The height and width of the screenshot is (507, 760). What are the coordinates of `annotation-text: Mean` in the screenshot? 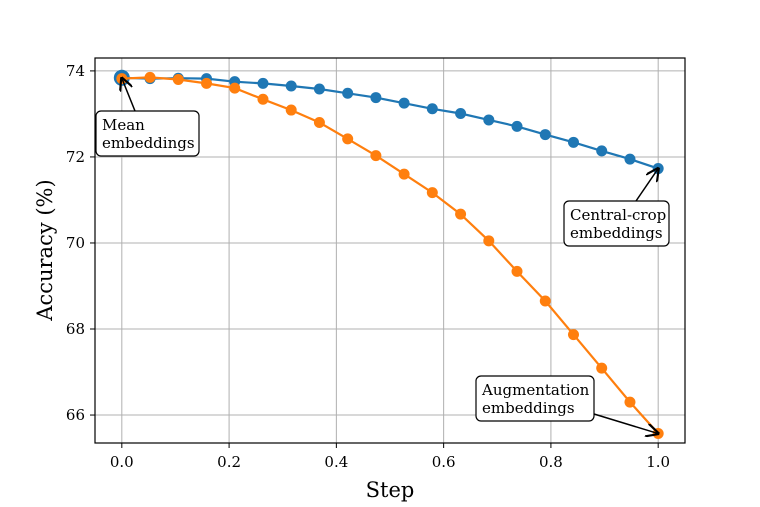 It's located at (123, 125).